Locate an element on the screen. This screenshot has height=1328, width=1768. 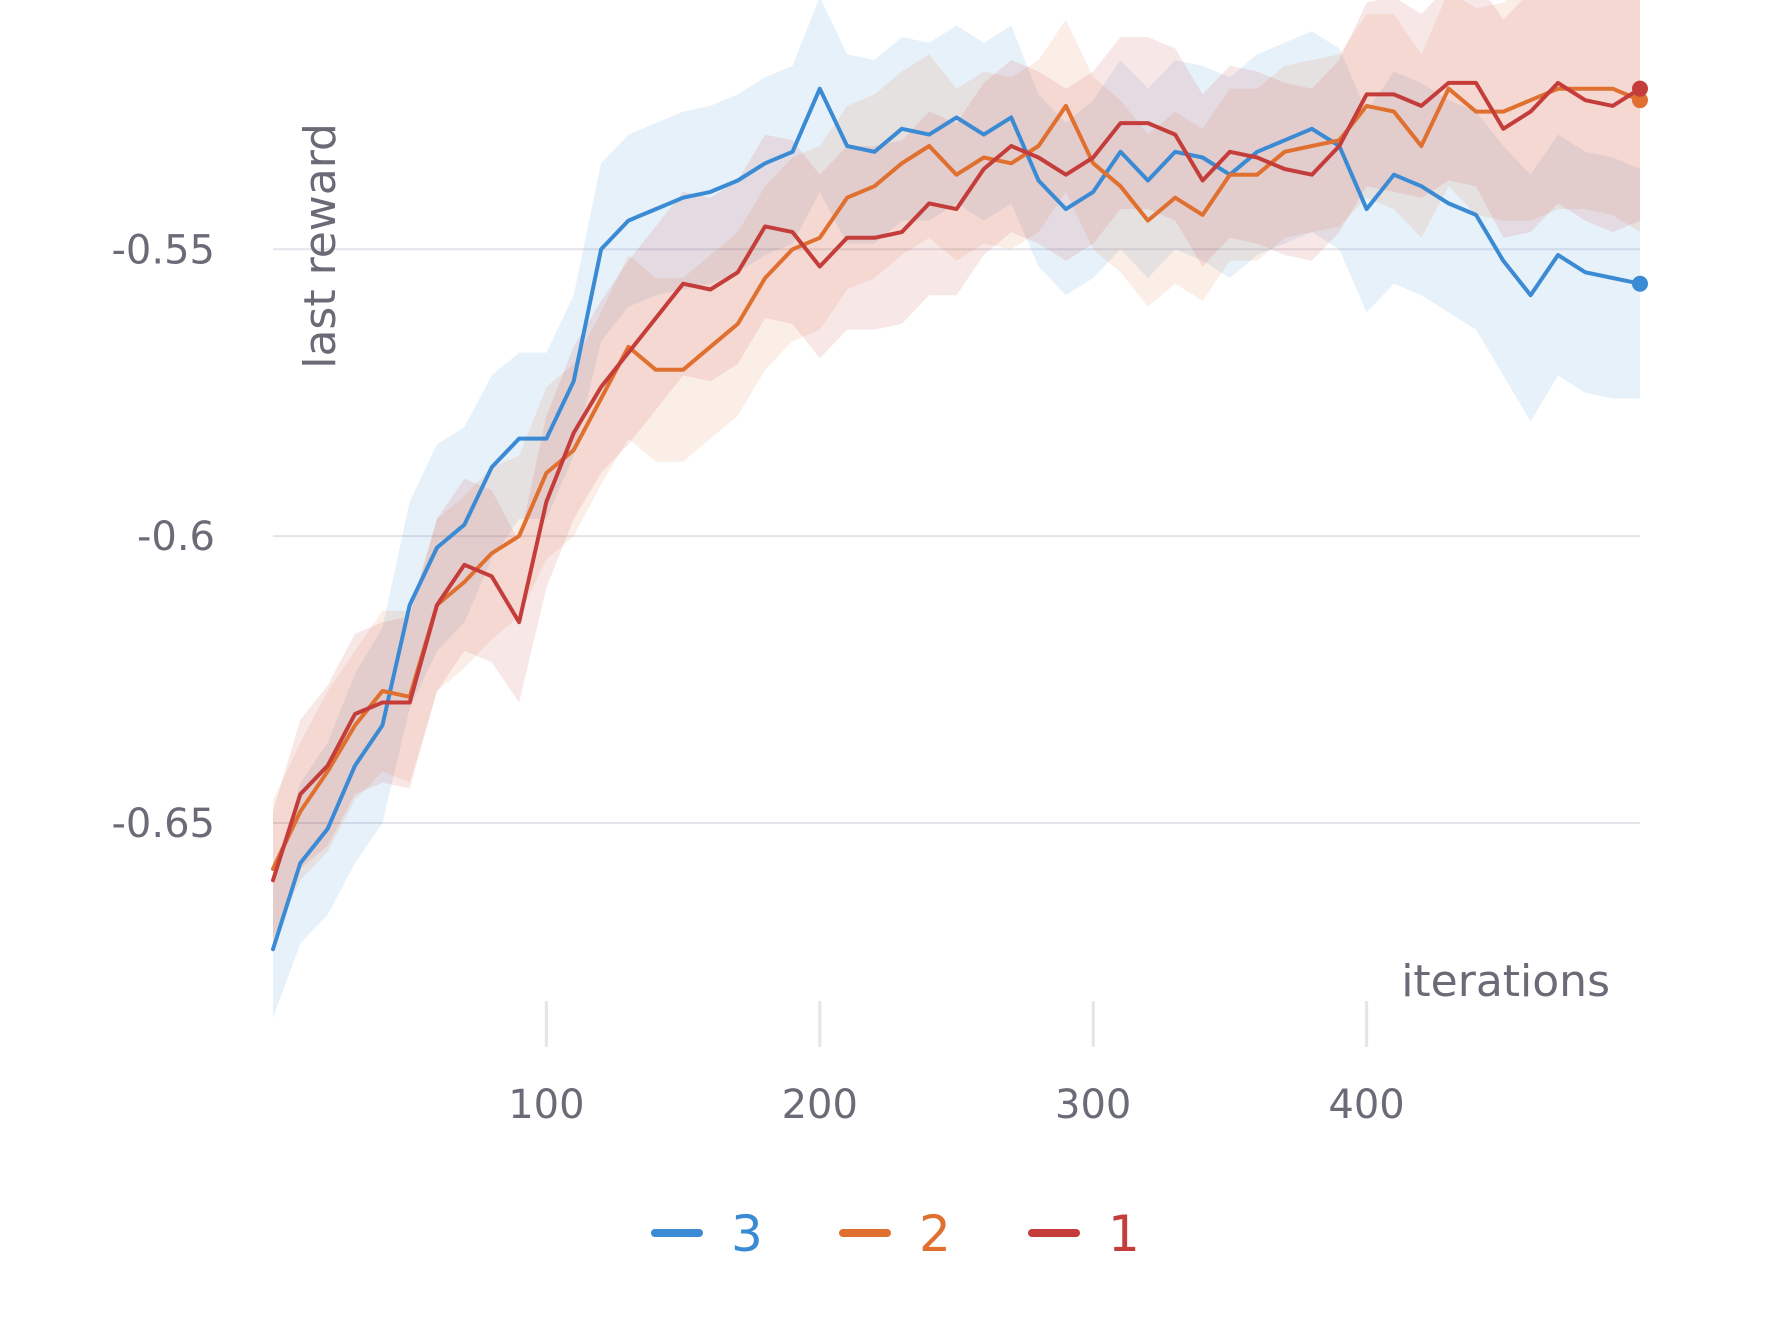
y-axis-title: last reward is located at coordinates (320, 246).